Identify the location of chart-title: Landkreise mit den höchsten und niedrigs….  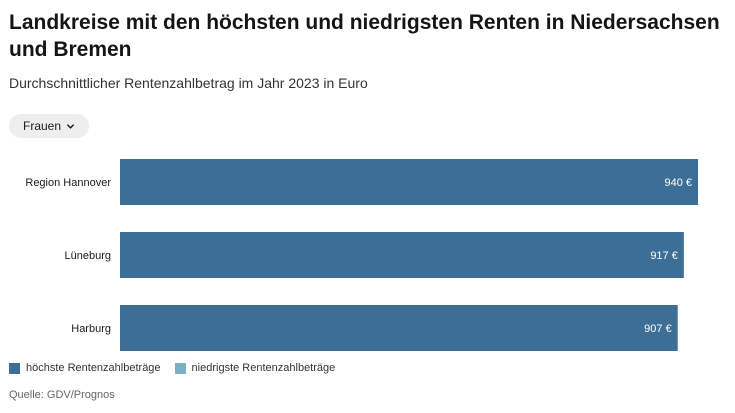
(364, 36).